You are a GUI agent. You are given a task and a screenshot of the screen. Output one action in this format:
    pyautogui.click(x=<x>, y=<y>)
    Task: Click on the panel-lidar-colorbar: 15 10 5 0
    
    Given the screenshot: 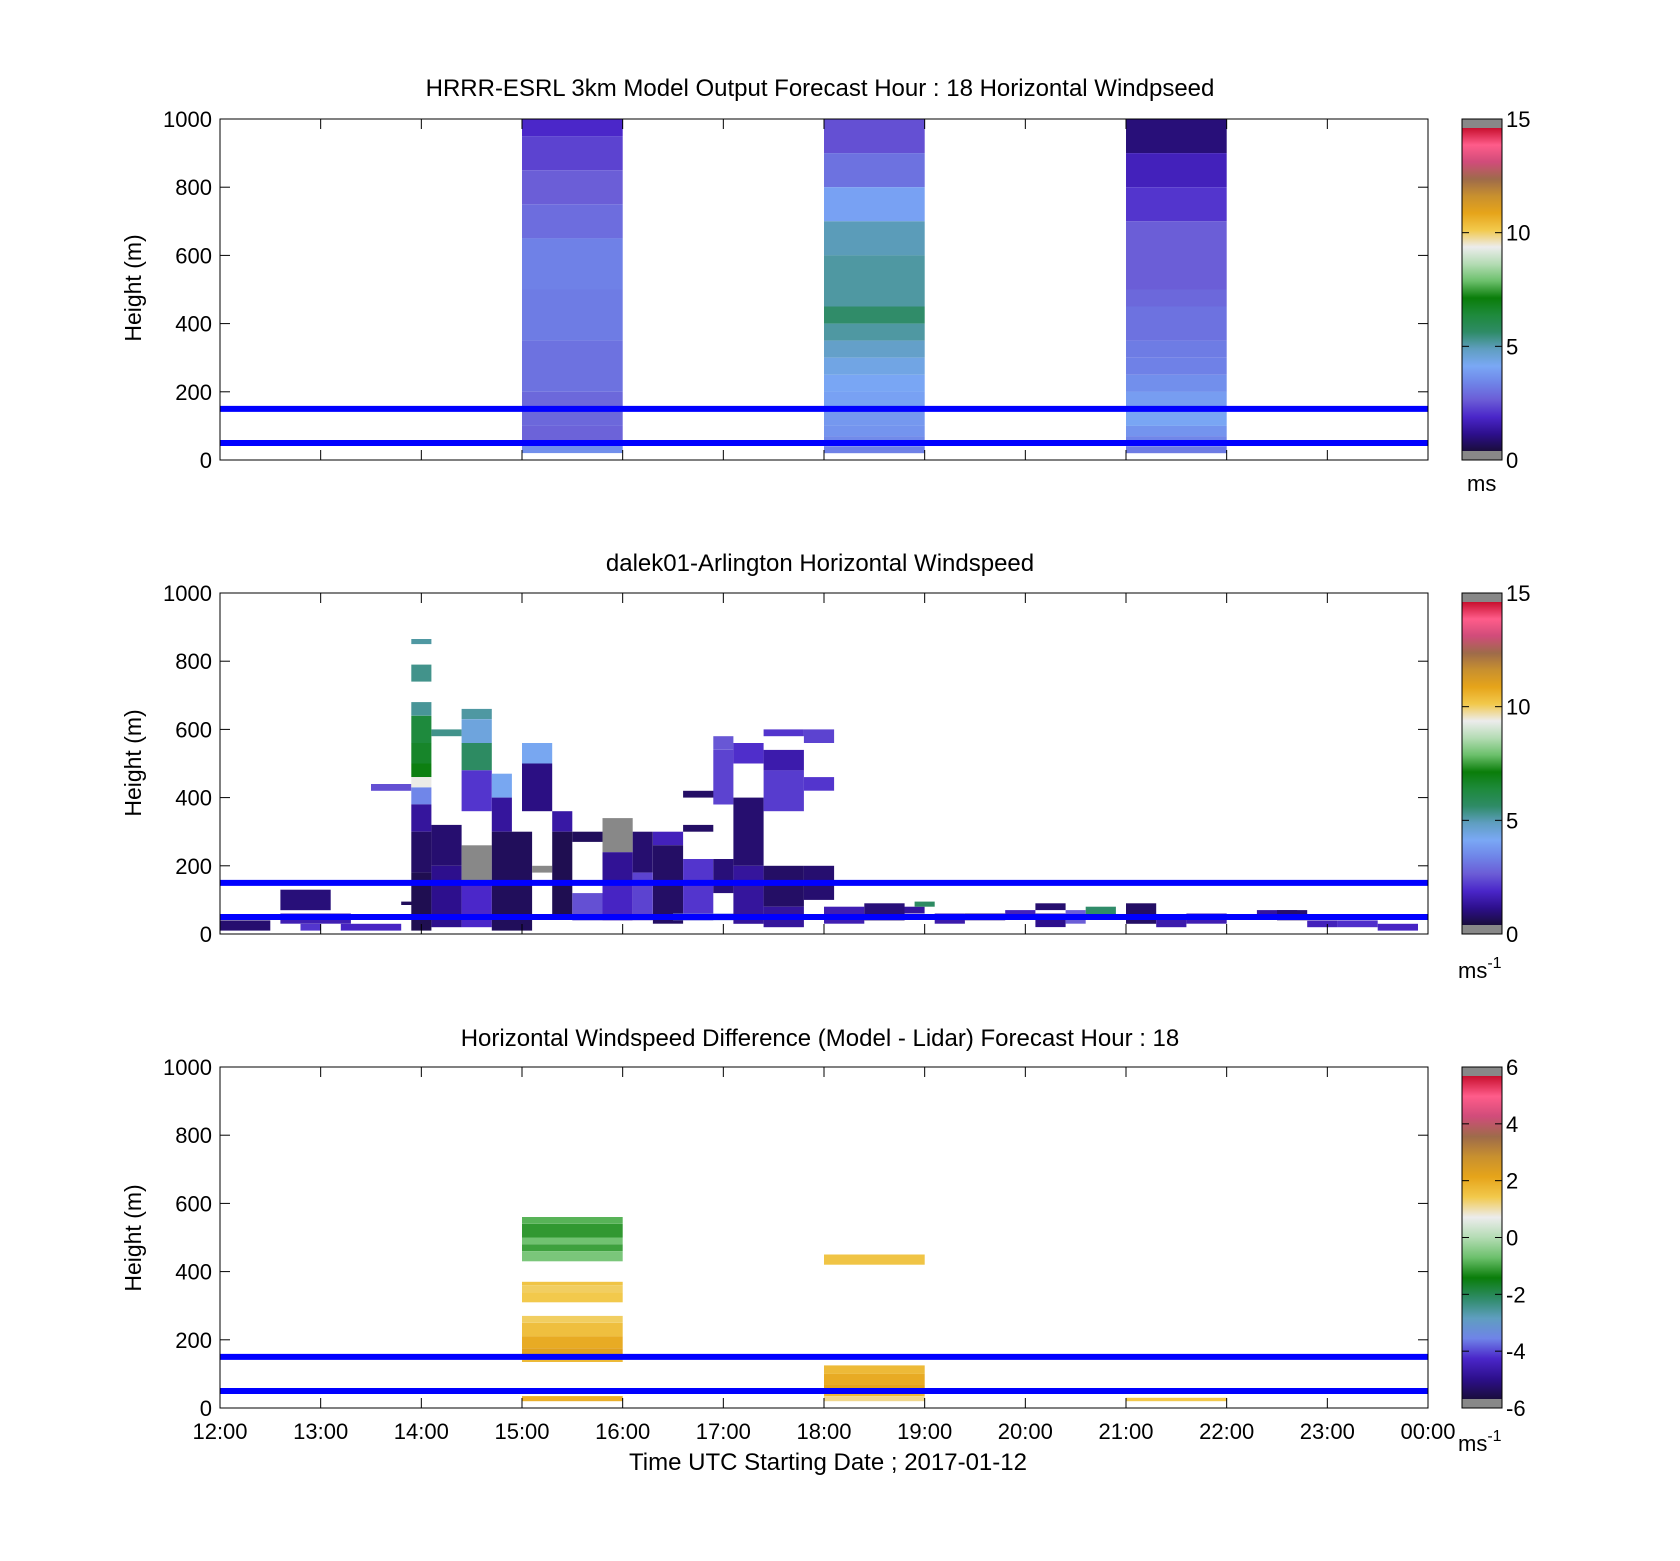 What is the action you would take?
    pyautogui.click(x=1495, y=764)
    